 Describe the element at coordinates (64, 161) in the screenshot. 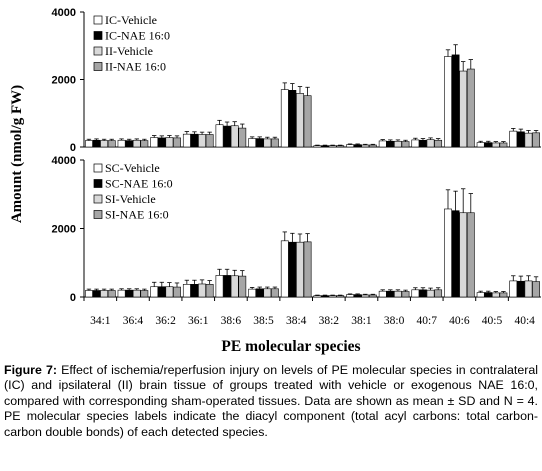

I see `y-tick-label: 4000` at that location.